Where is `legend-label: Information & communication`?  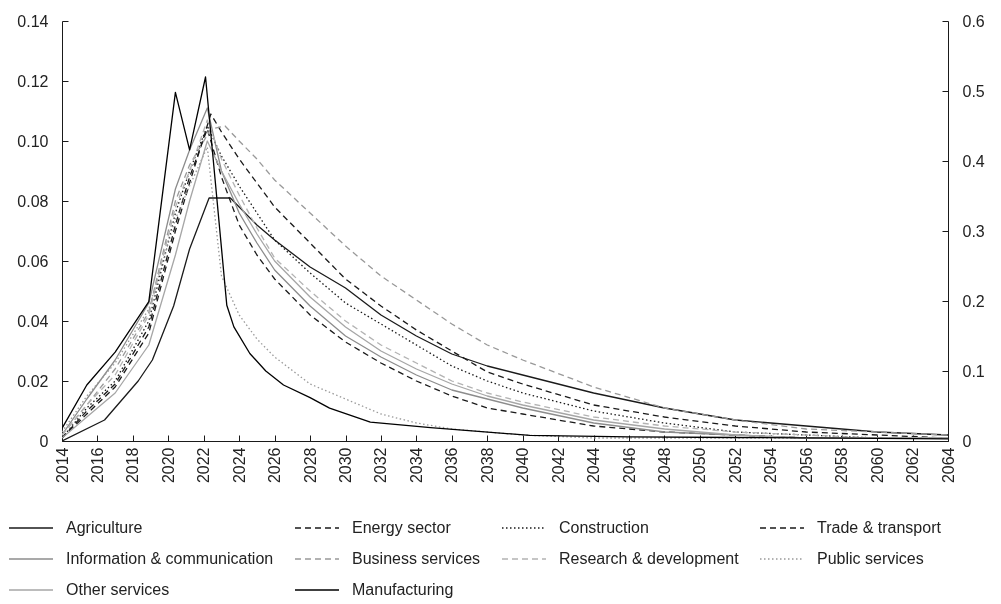
legend-label: Information & communication is located at coordinates (170, 558).